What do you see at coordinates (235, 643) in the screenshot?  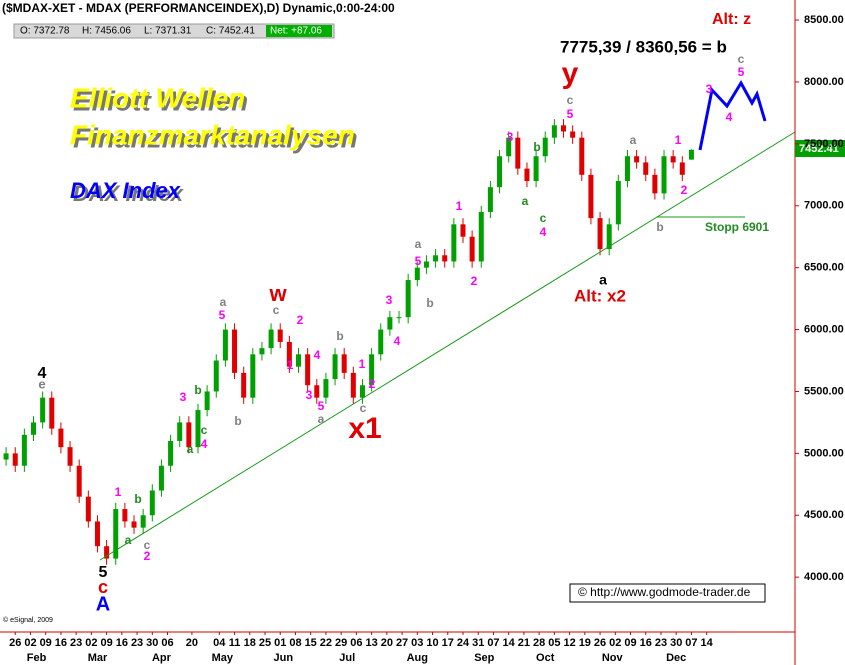 I see `x-tick-label: 11` at bounding box center [235, 643].